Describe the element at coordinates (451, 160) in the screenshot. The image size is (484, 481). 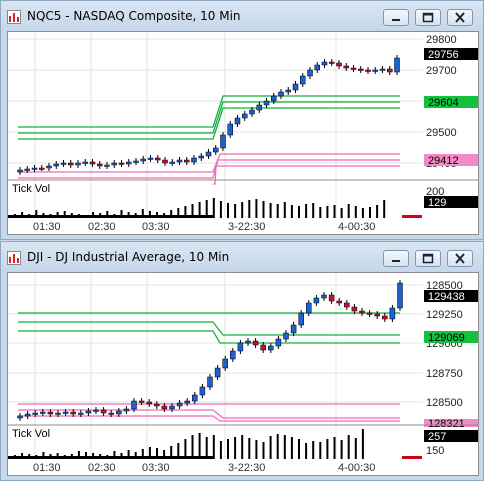
I see `price-tag-pink: 29412` at that location.